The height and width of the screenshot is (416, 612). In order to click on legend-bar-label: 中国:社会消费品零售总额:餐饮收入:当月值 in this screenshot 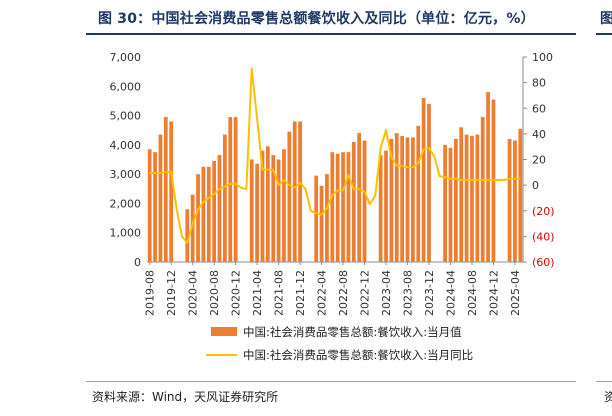, I will do `click(352, 332)`.